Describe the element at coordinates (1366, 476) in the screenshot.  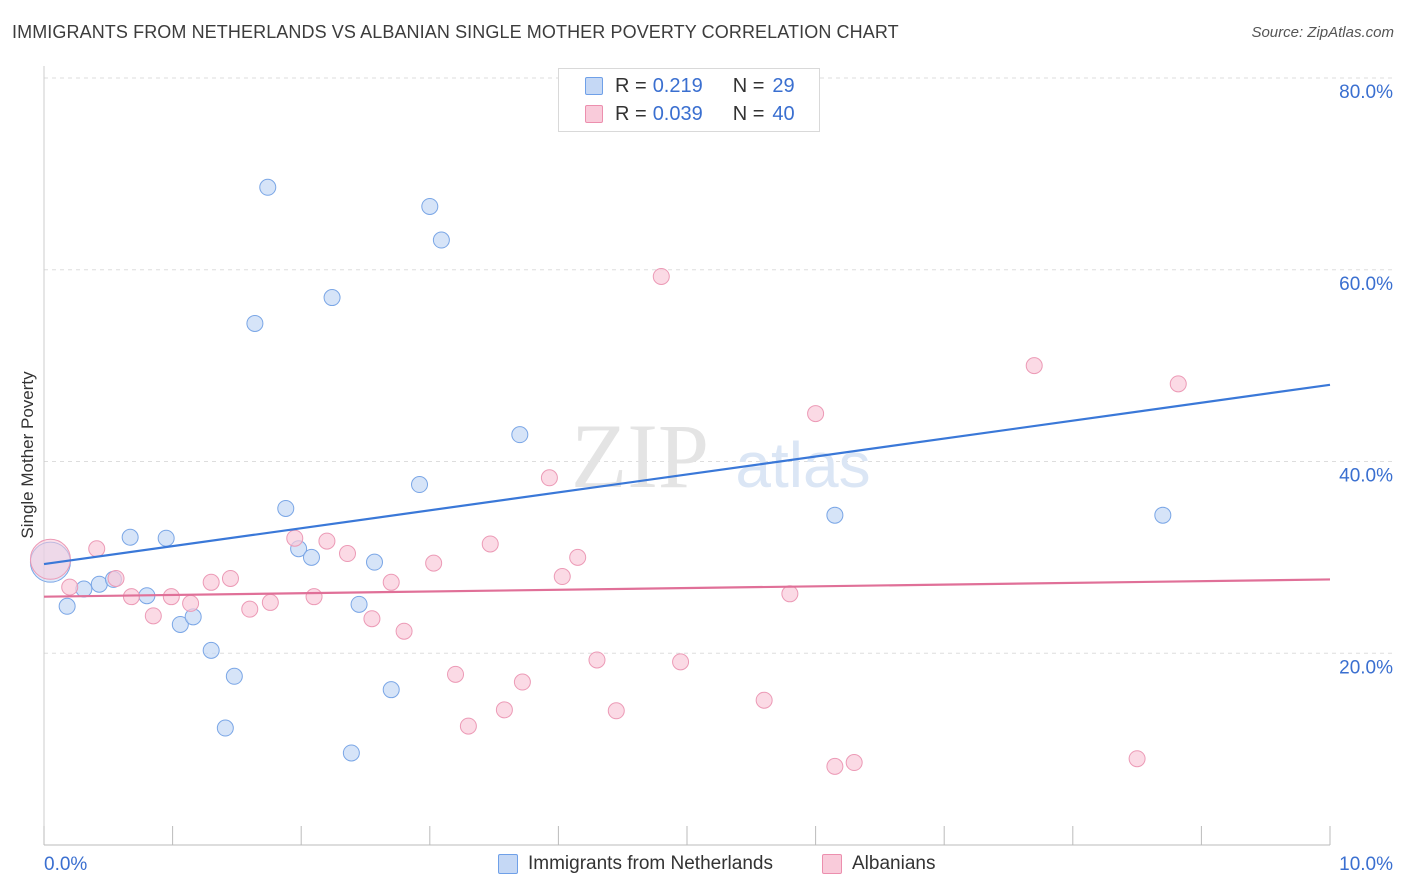
I see `y-tick-label: 40.0%` at that location.